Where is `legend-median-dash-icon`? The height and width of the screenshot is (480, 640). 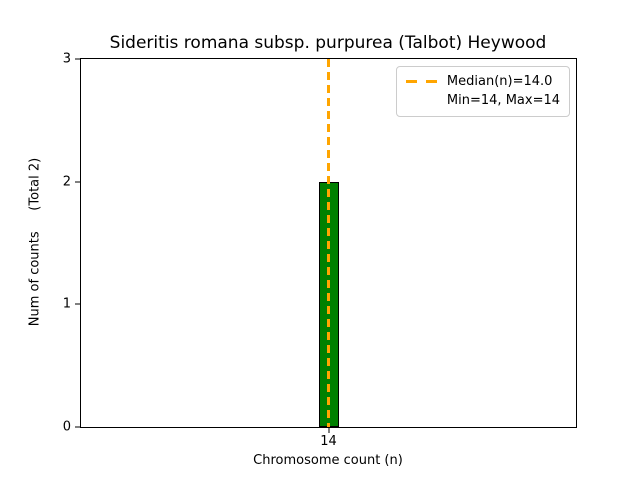
legend-median-dash-icon is located at coordinates (421, 81).